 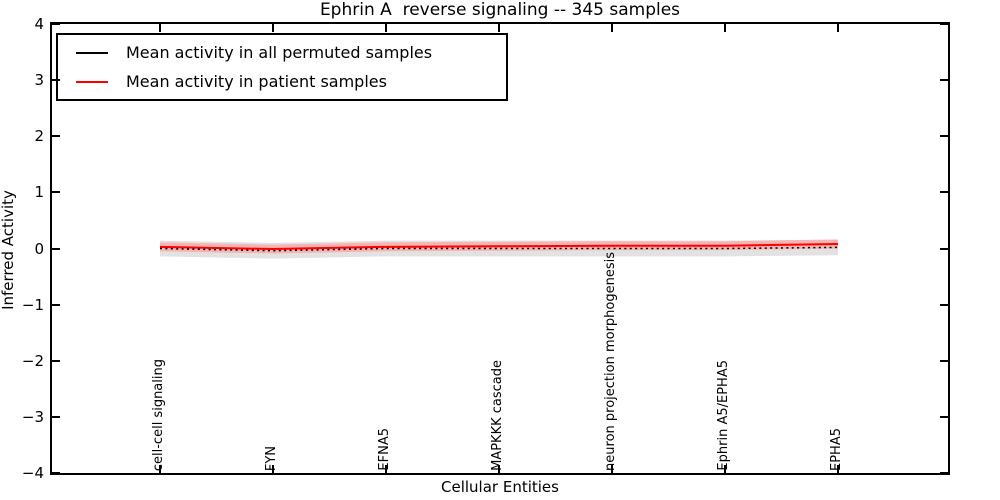 What do you see at coordinates (271, 458) in the screenshot?
I see `x-tick-label: FYN` at bounding box center [271, 458].